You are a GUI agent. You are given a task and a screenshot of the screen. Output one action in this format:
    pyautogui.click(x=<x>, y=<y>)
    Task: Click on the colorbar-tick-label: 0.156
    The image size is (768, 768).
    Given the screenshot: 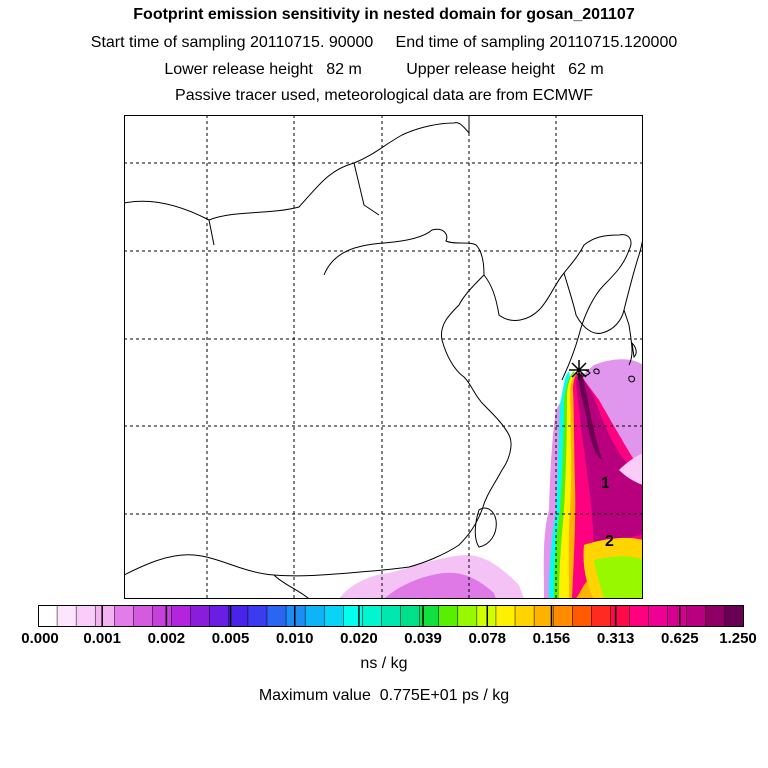 What is the action you would take?
    pyautogui.click(x=551, y=638)
    